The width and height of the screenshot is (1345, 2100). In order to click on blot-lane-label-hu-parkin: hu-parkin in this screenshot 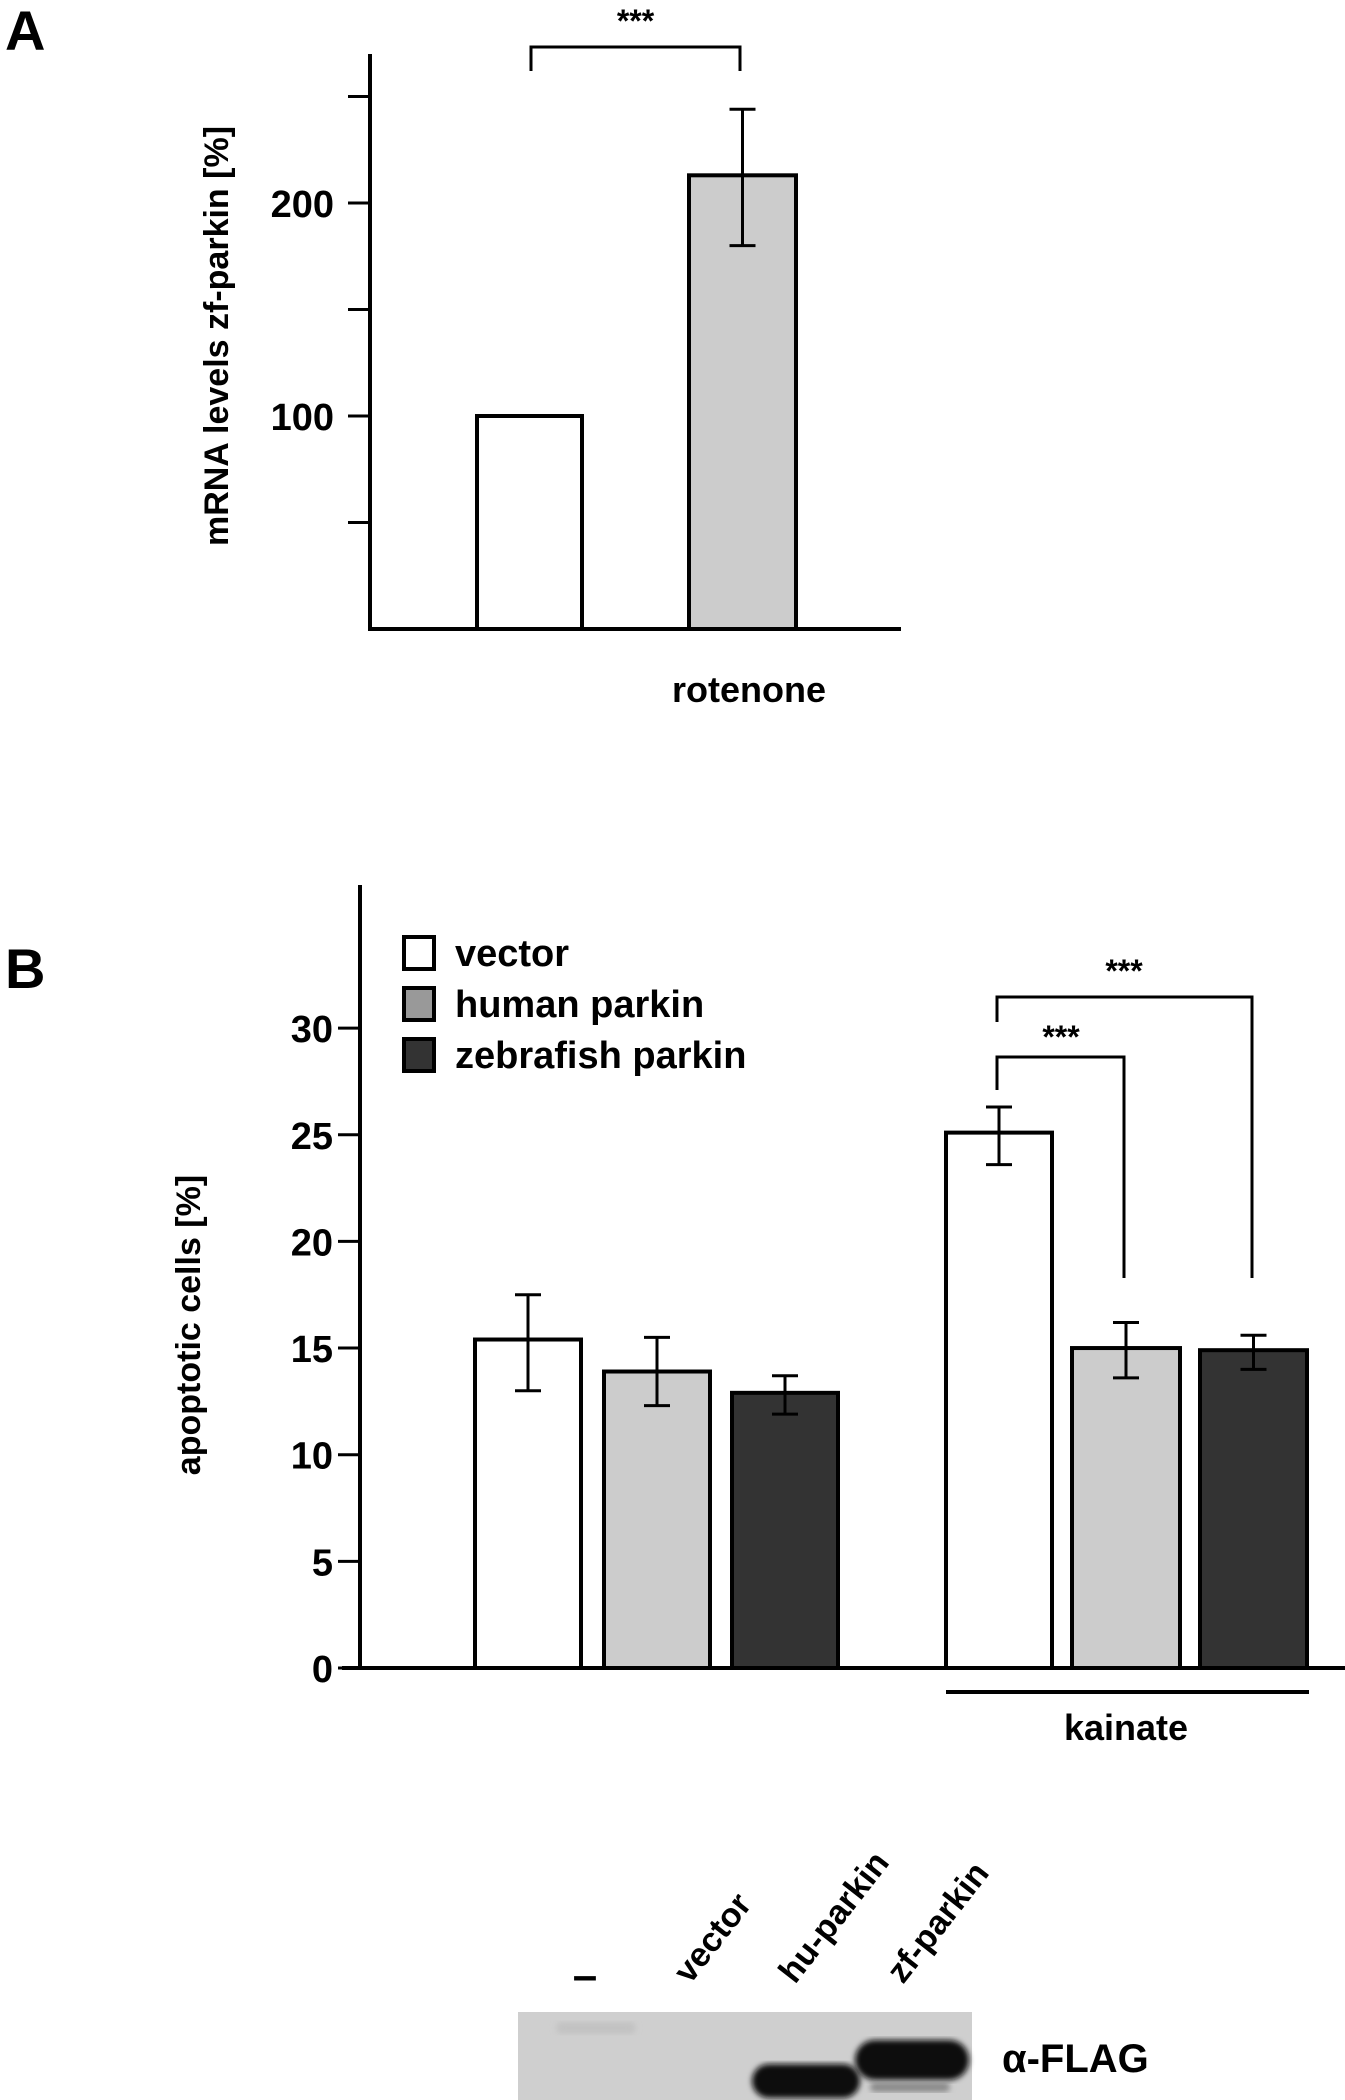, I will do `click(833, 1916)`.